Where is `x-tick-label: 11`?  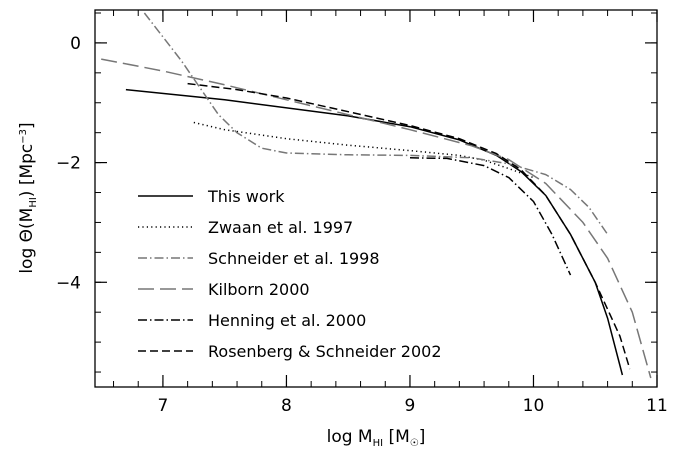
x-tick-label: 11 is located at coordinates (657, 406).